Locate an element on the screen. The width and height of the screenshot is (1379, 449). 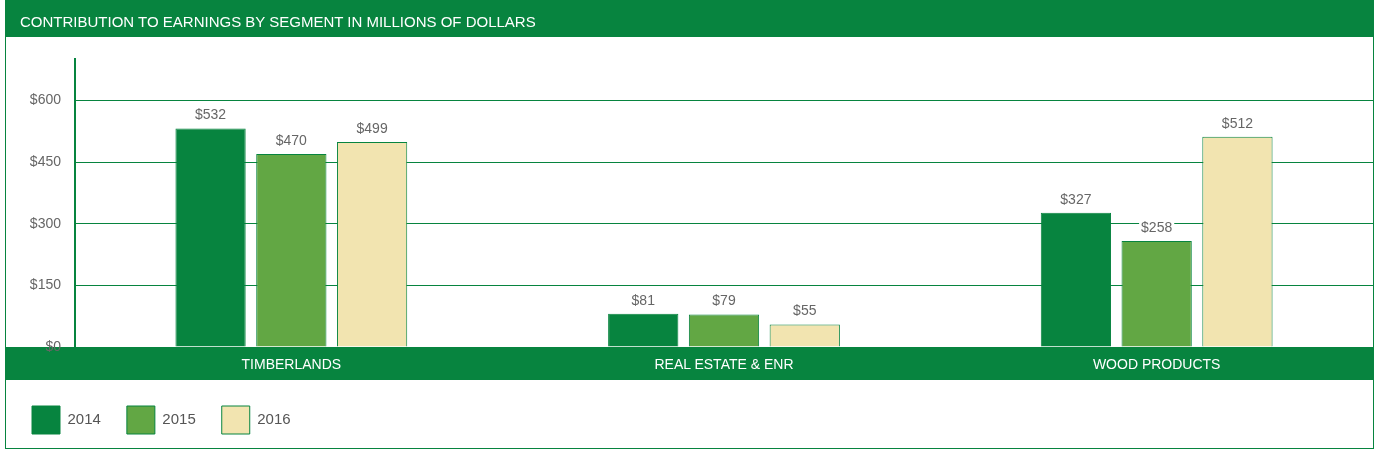
chart-title: CONTRIBUTION TO EARNINGS BY SEGMENT IN MILLIONS OF DOLLARS is located at coordinates (689, 18).